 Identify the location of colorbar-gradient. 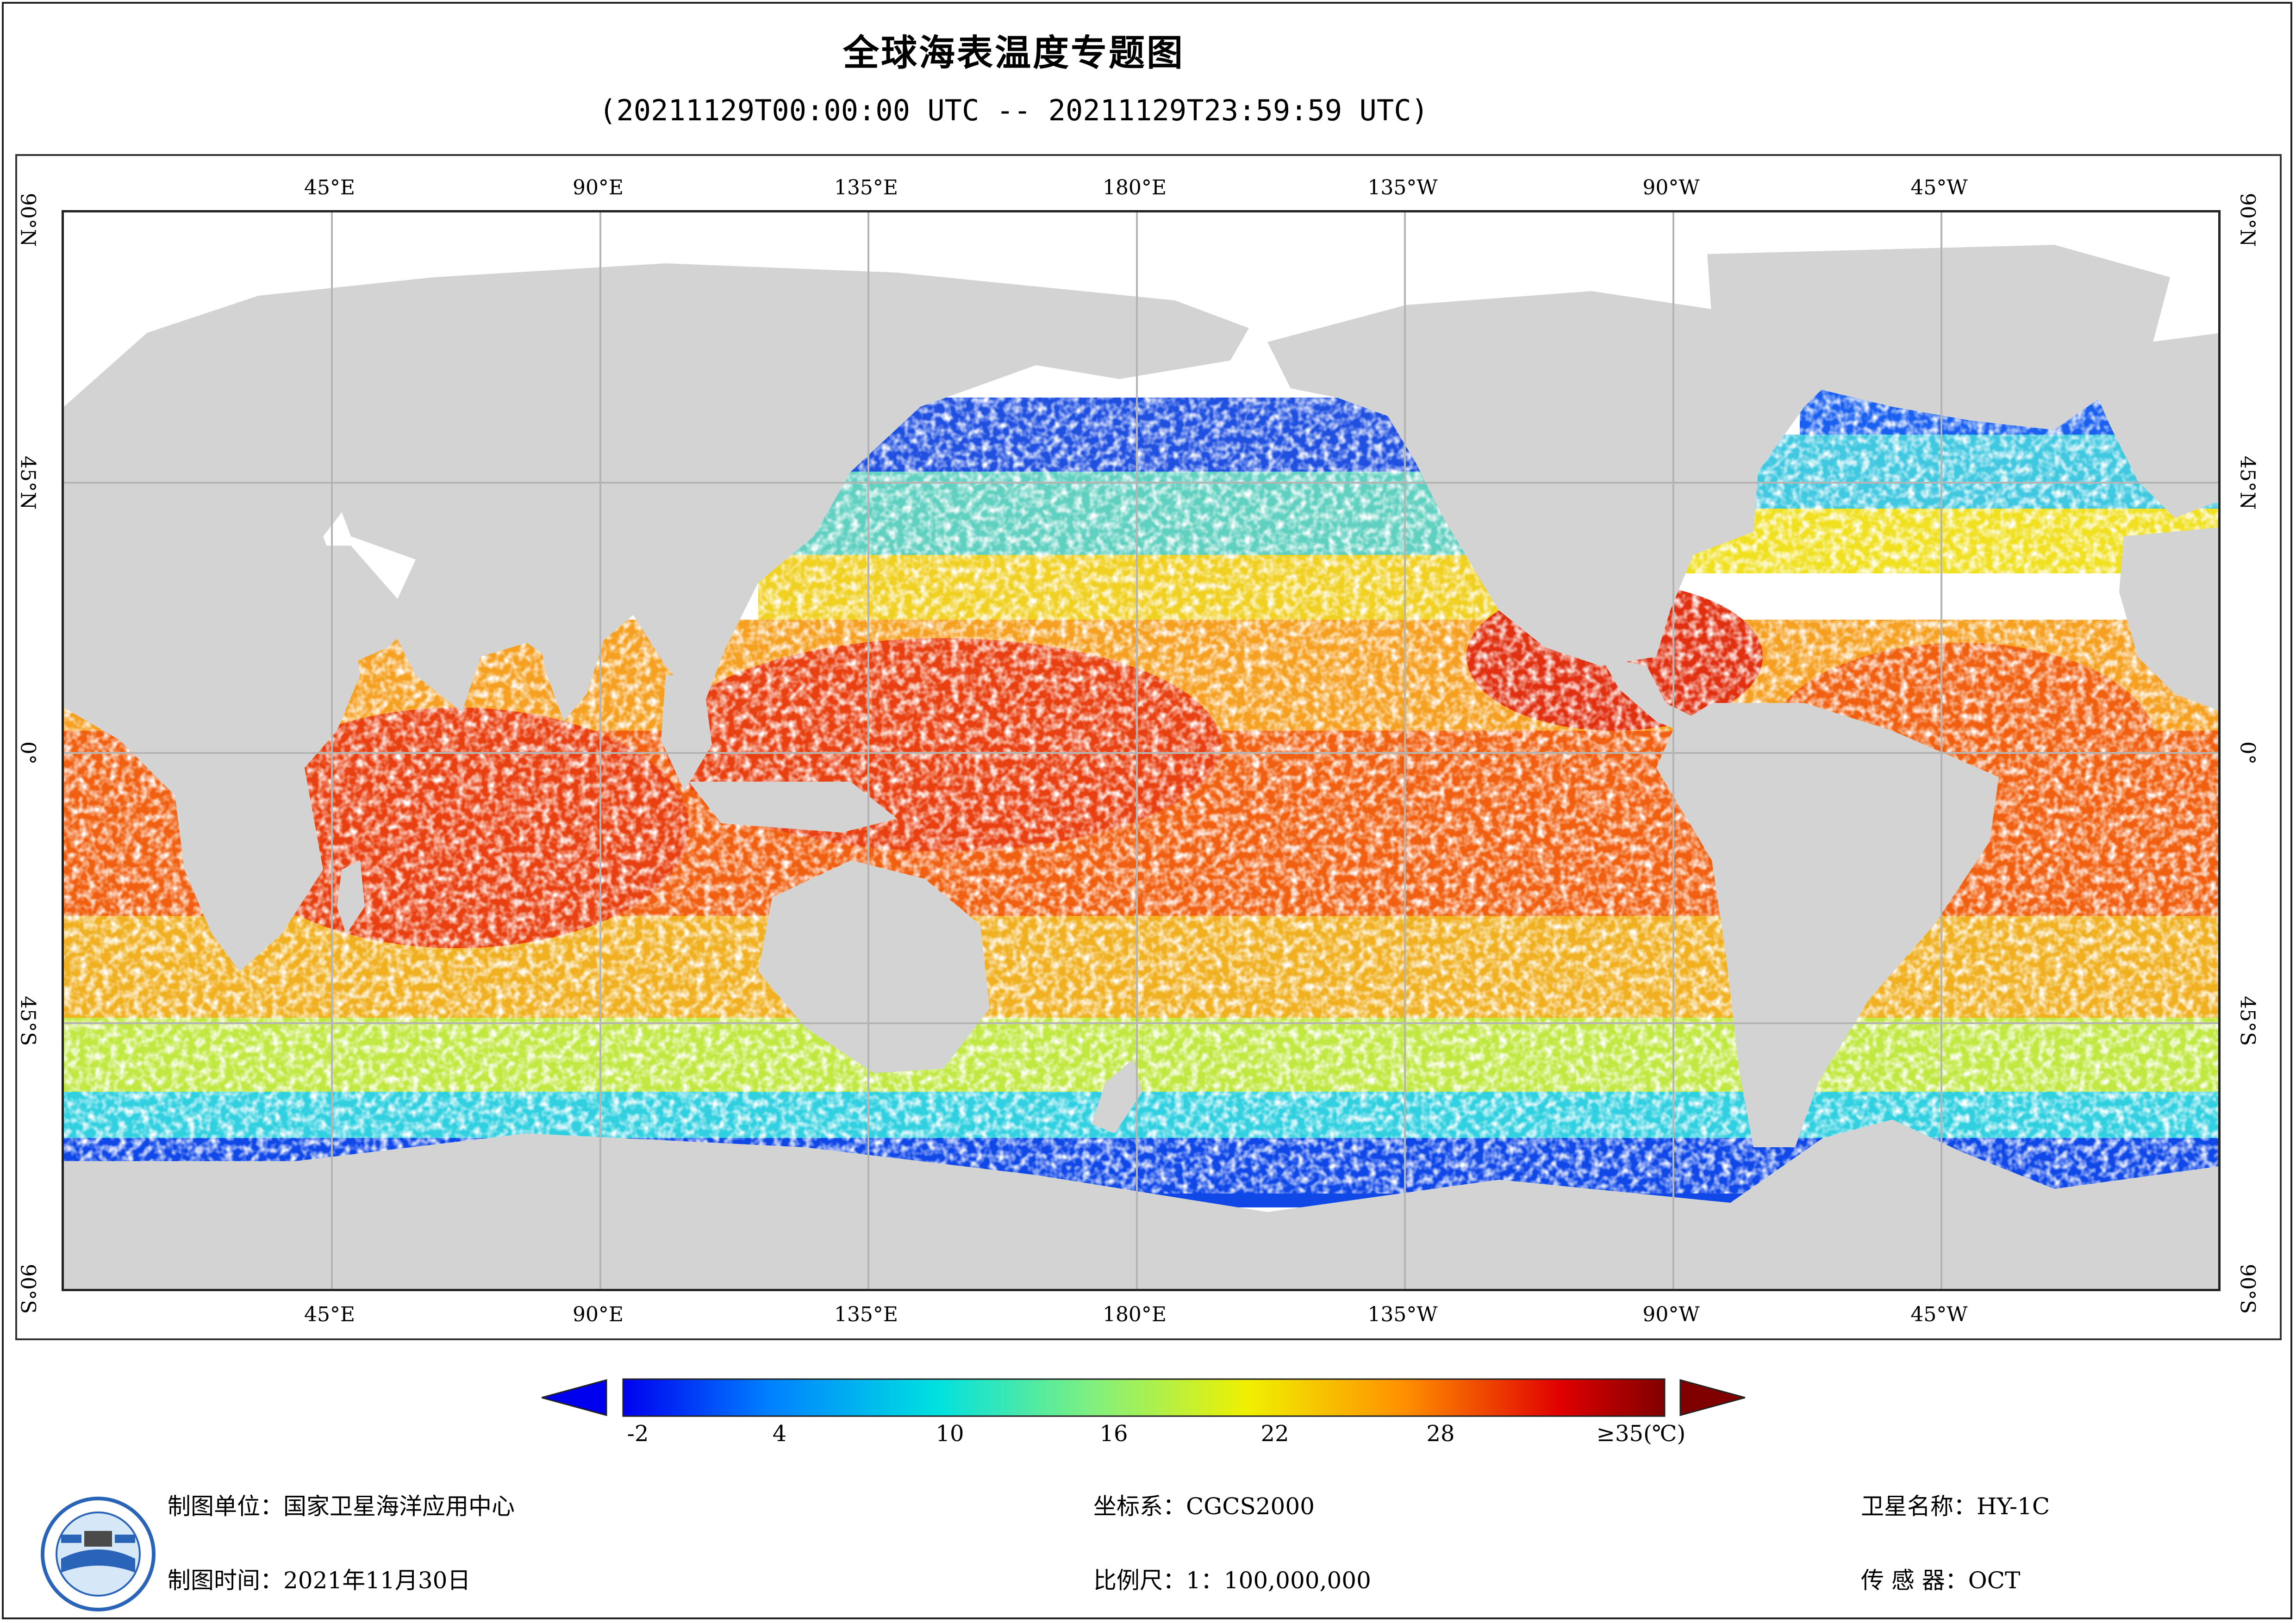
(1144, 1397).